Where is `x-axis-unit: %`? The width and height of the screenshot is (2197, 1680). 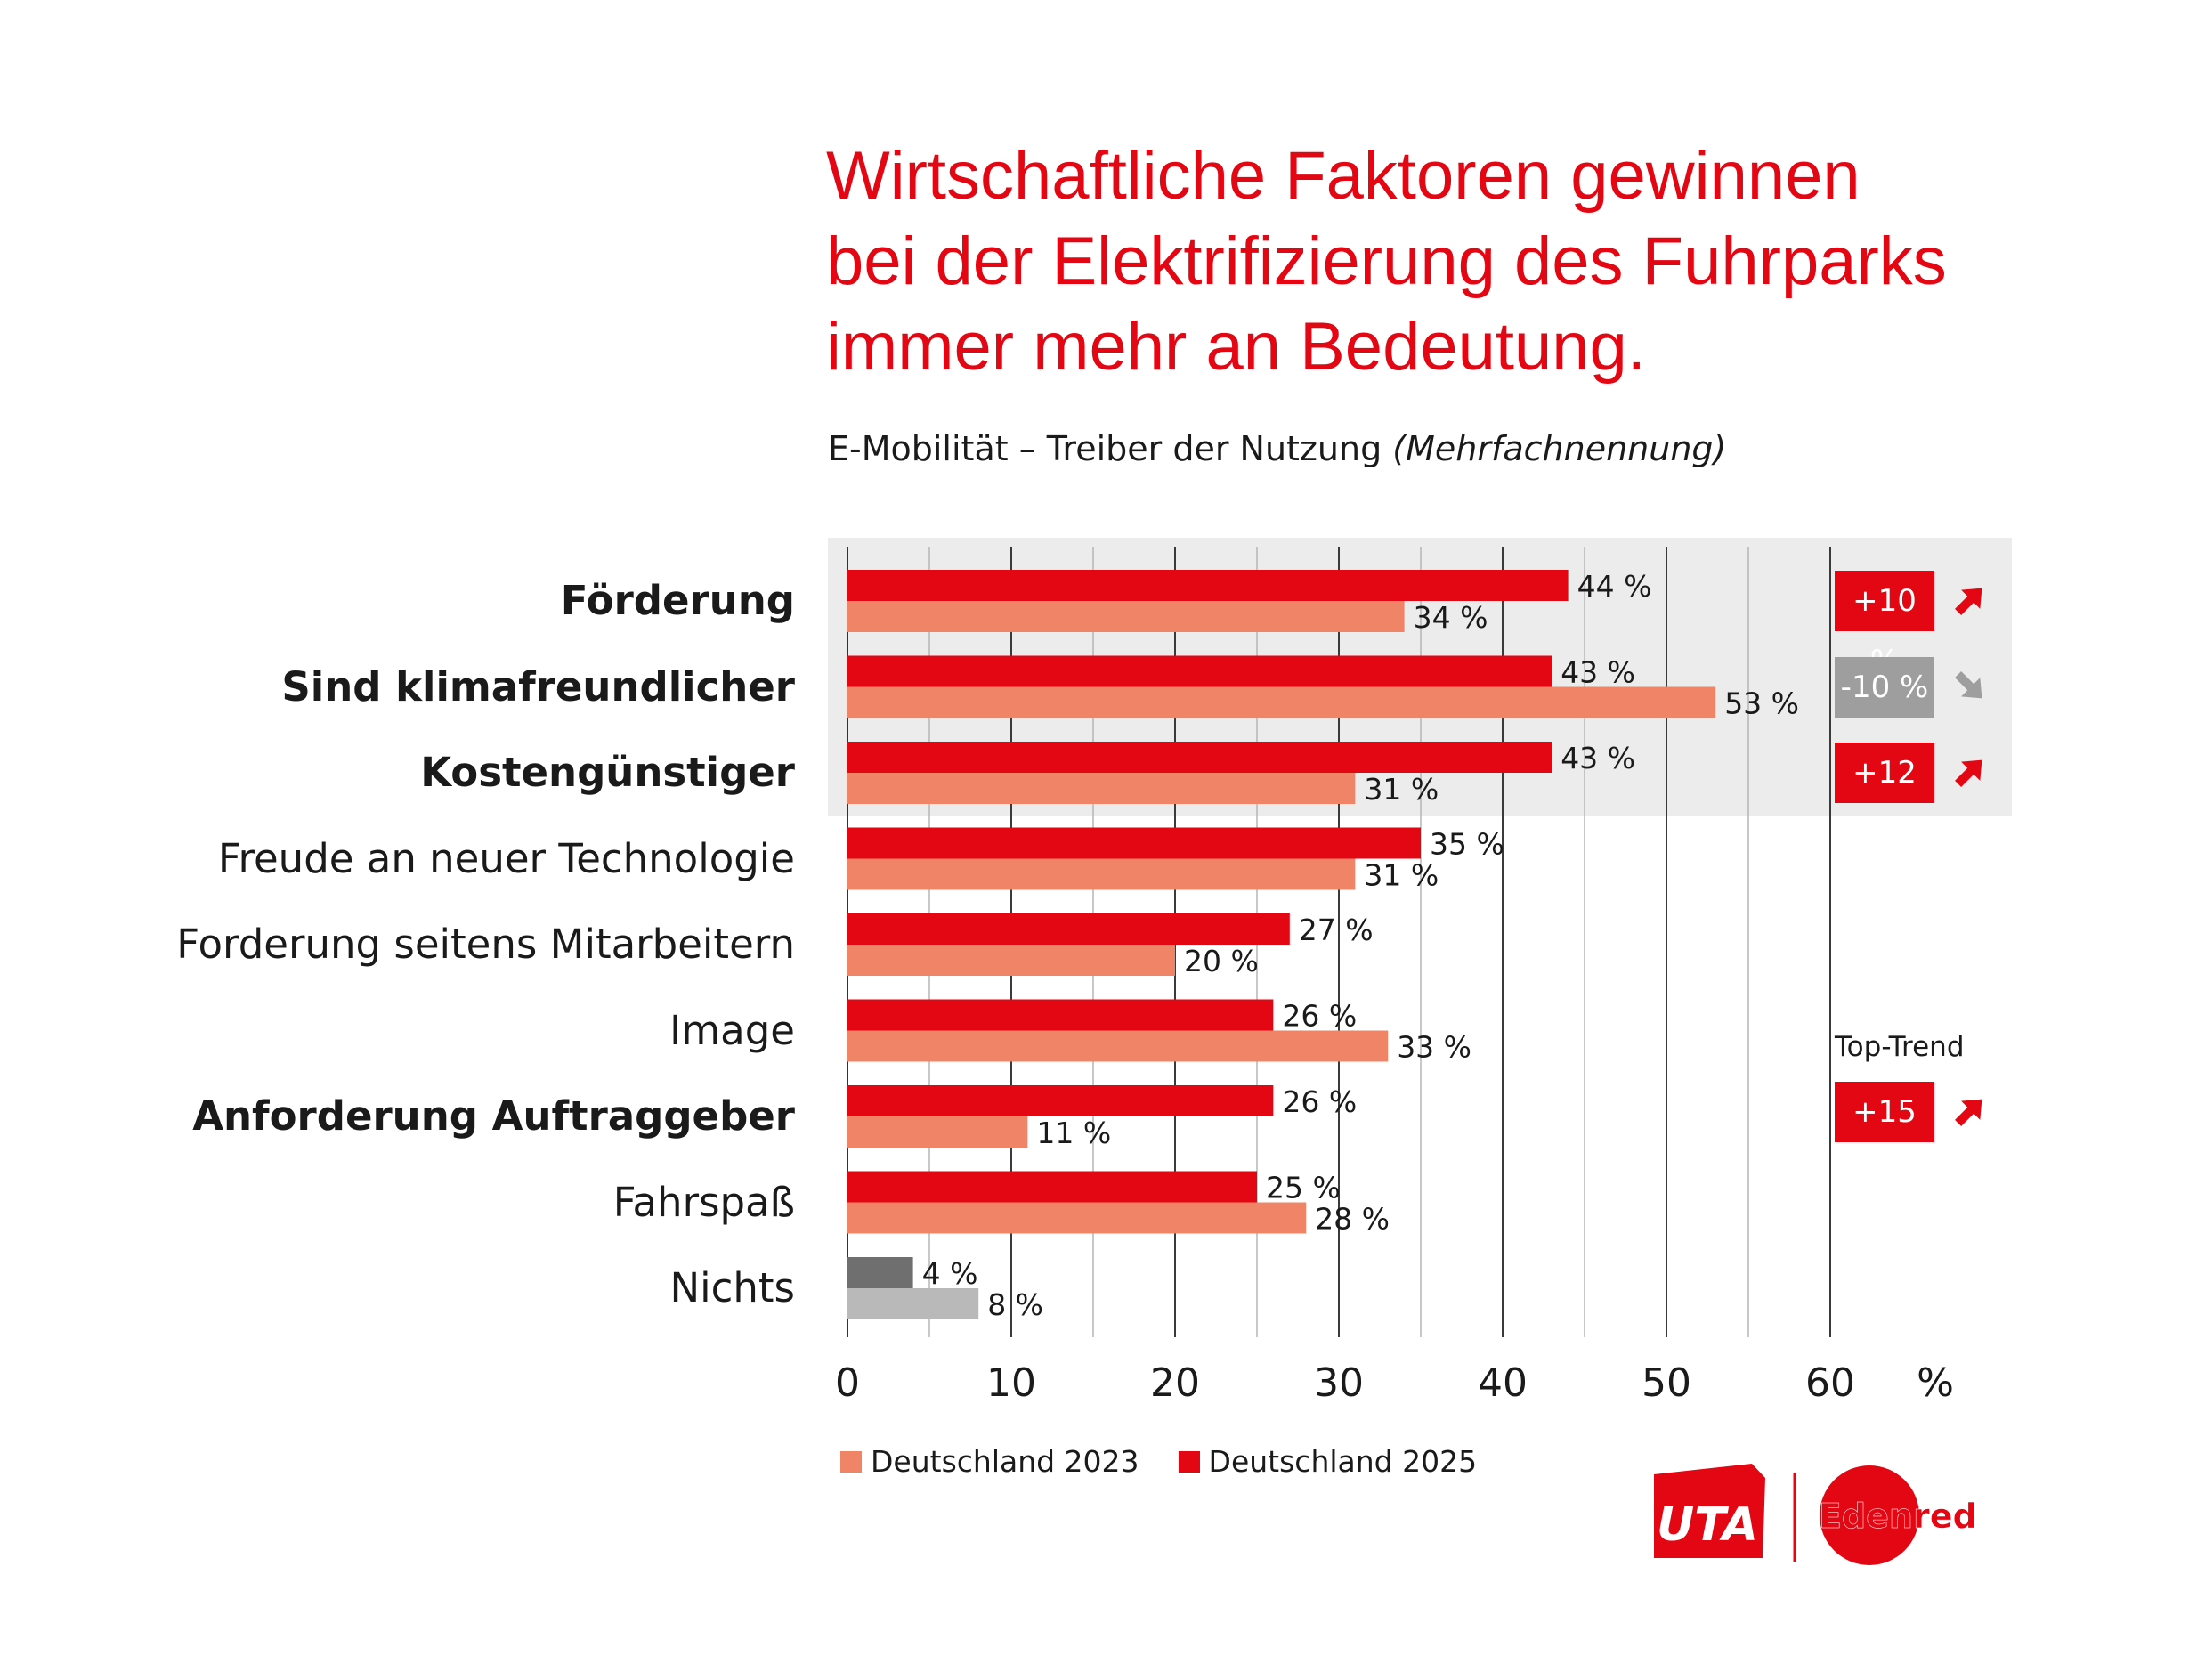
x-axis-unit: % is located at coordinates (1936, 1383).